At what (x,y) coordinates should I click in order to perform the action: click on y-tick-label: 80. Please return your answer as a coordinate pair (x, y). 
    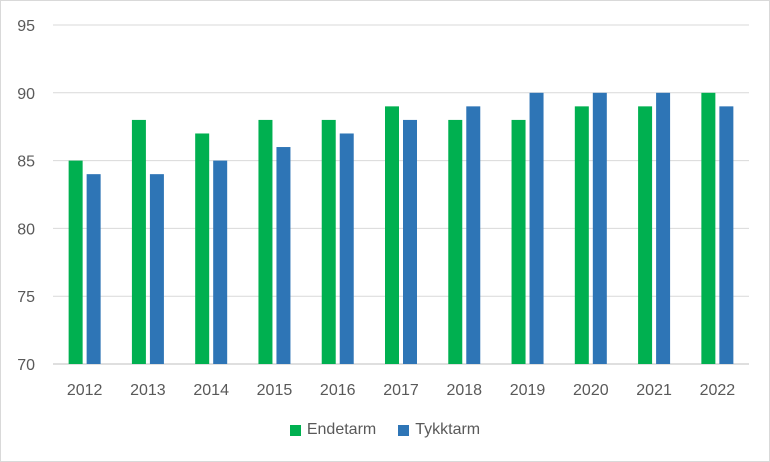
    Looking at the image, I should click on (26, 229).